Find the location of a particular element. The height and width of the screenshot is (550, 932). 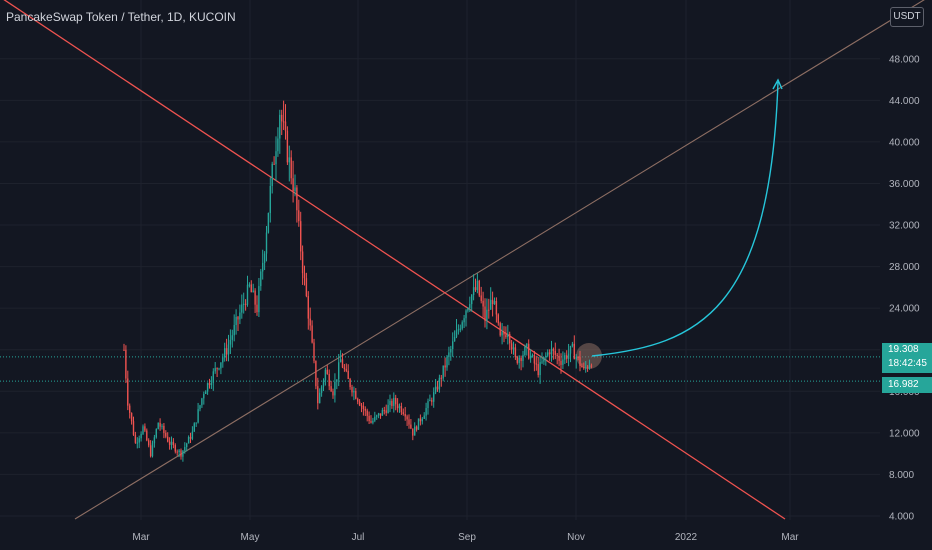

y-tick-label: 28.000 is located at coordinates (904, 267).